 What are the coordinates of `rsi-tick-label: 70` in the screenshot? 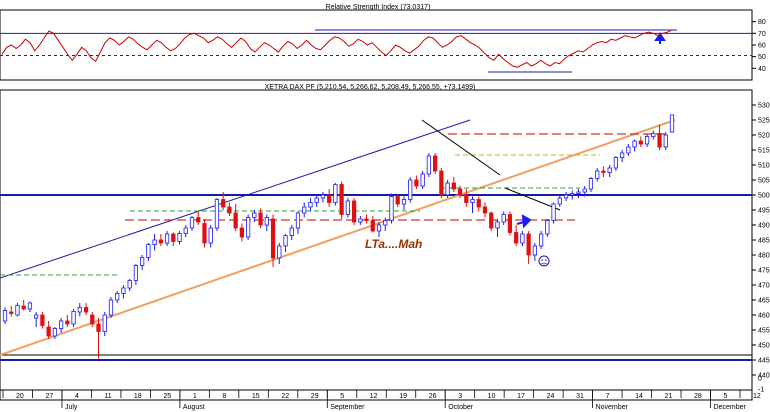 It's located at (762, 34).